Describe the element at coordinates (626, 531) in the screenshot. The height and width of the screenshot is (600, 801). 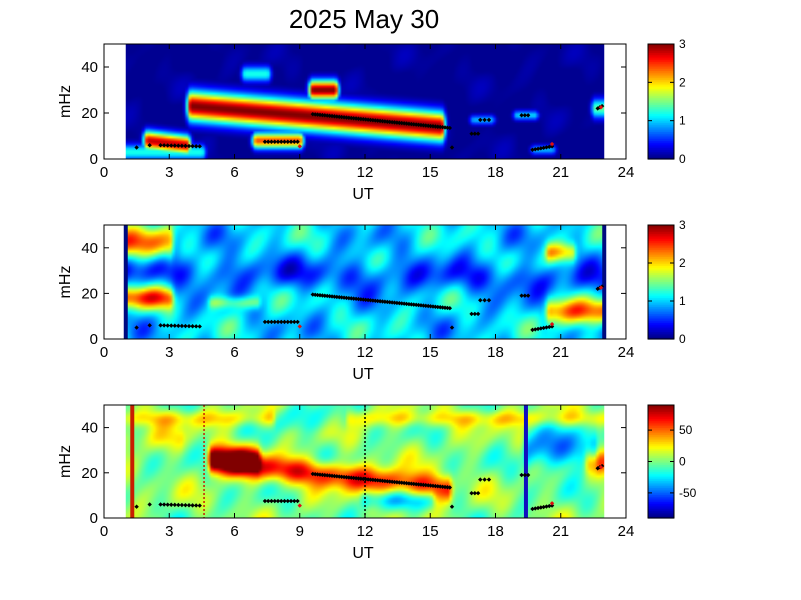
I see `x-tick-label: 24` at that location.